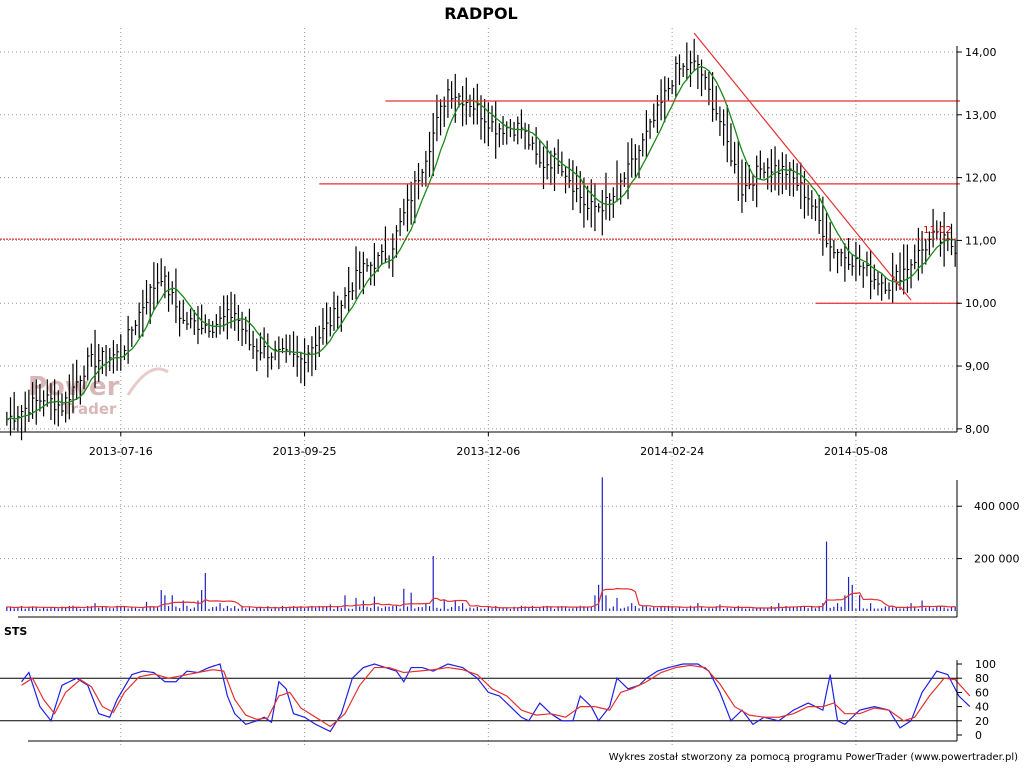  Describe the element at coordinates (147, 381) in the screenshot. I see `watermark-swoosh-icon` at that location.